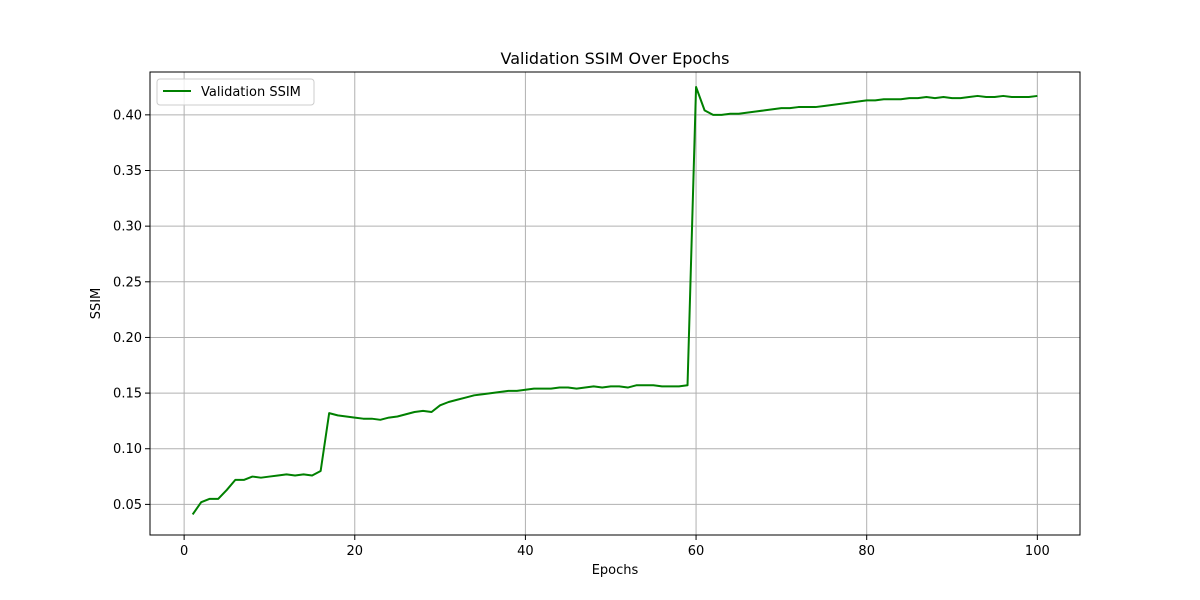 This screenshot has width=1200, height=600. Describe the element at coordinates (127, 171) in the screenshot. I see `y-tick-label: 0.35` at that location.